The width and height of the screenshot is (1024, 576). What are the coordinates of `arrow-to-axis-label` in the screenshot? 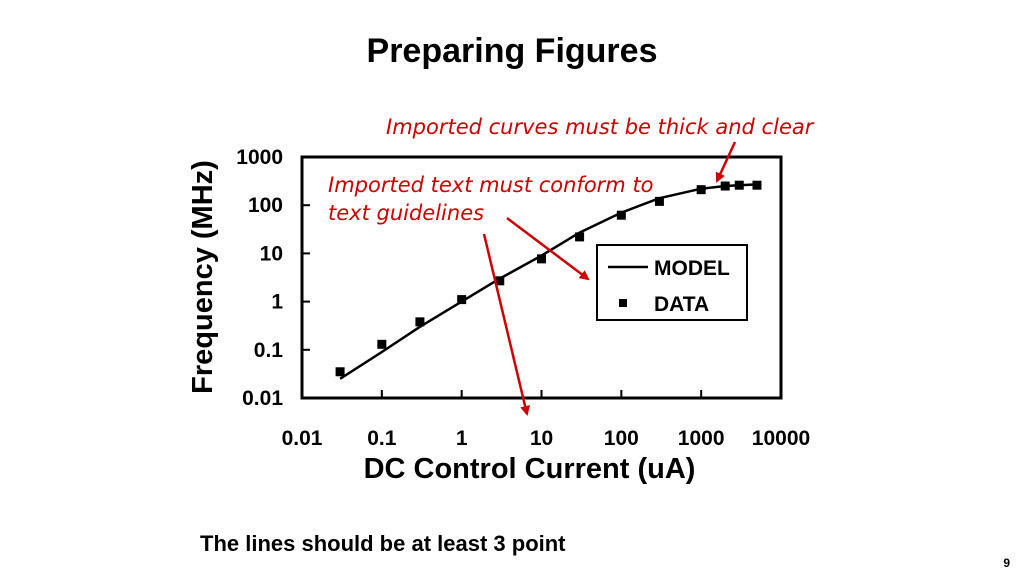 It's located at (506, 324).